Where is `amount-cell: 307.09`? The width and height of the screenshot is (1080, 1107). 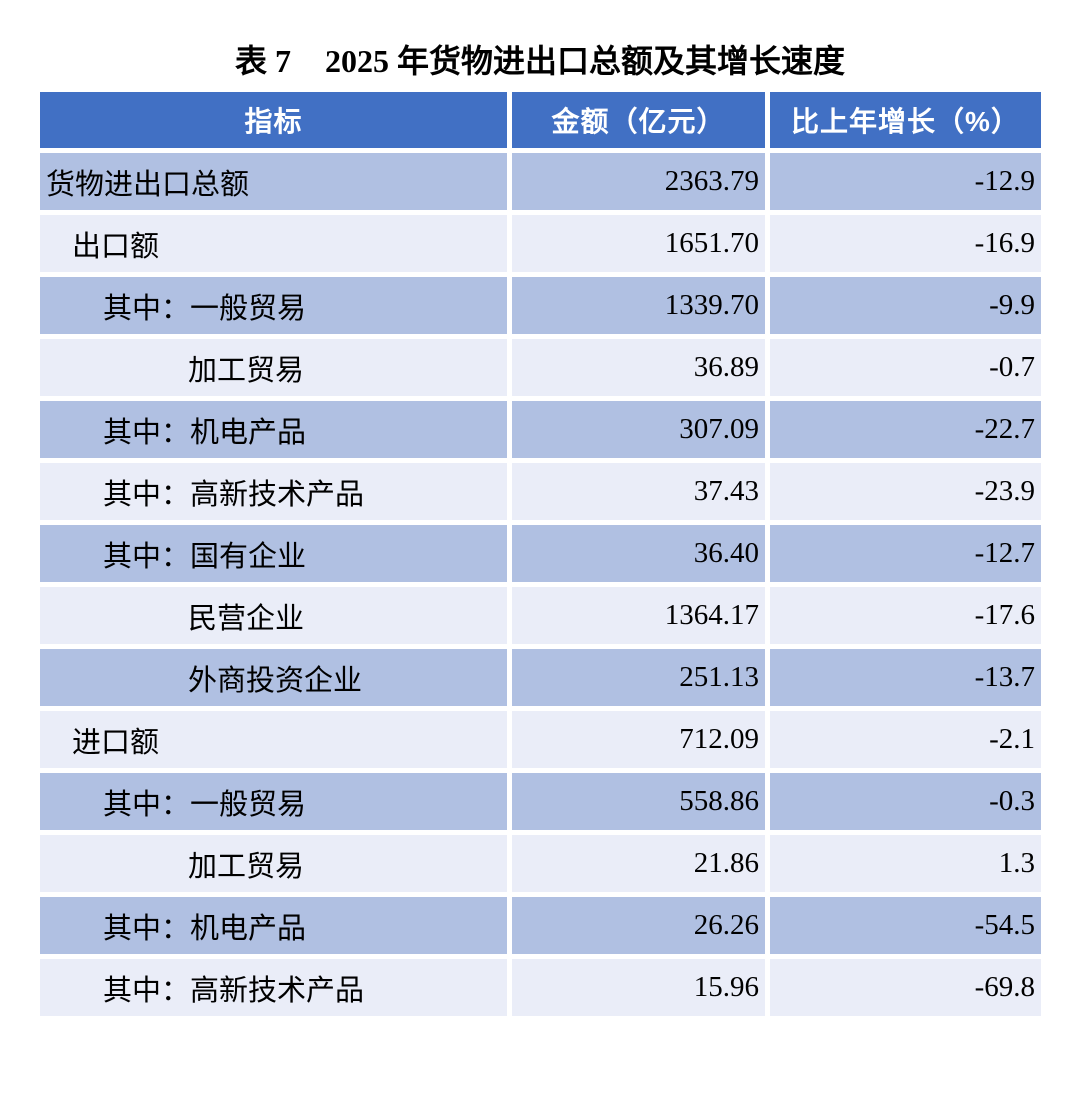 amount-cell: 307.09 is located at coordinates (638, 429).